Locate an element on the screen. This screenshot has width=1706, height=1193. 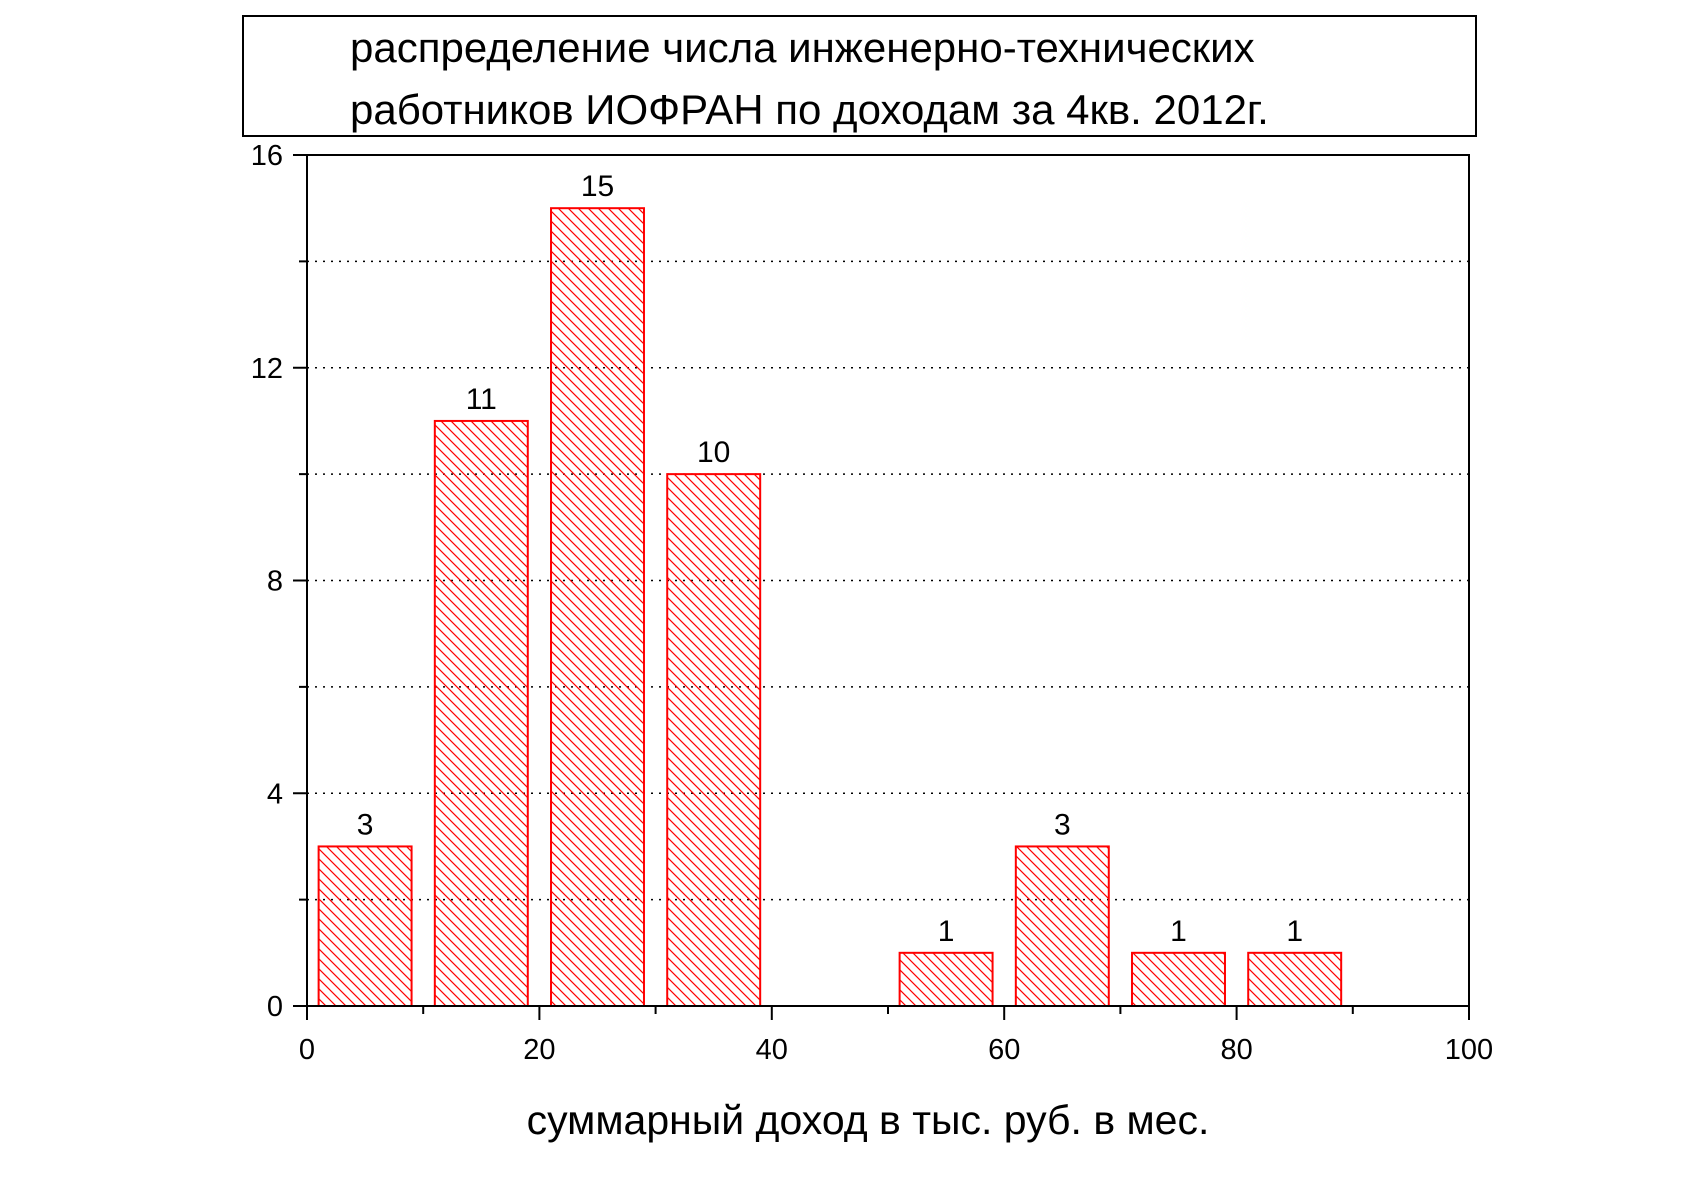
x-tick-label: 80 is located at coordinates (1236, 1050).